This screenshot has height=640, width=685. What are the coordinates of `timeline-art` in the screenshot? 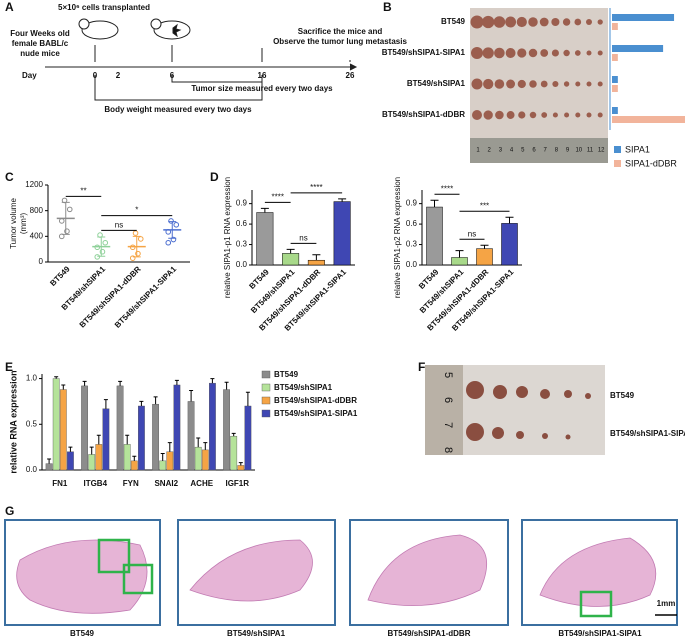 It's located at (201, 59).